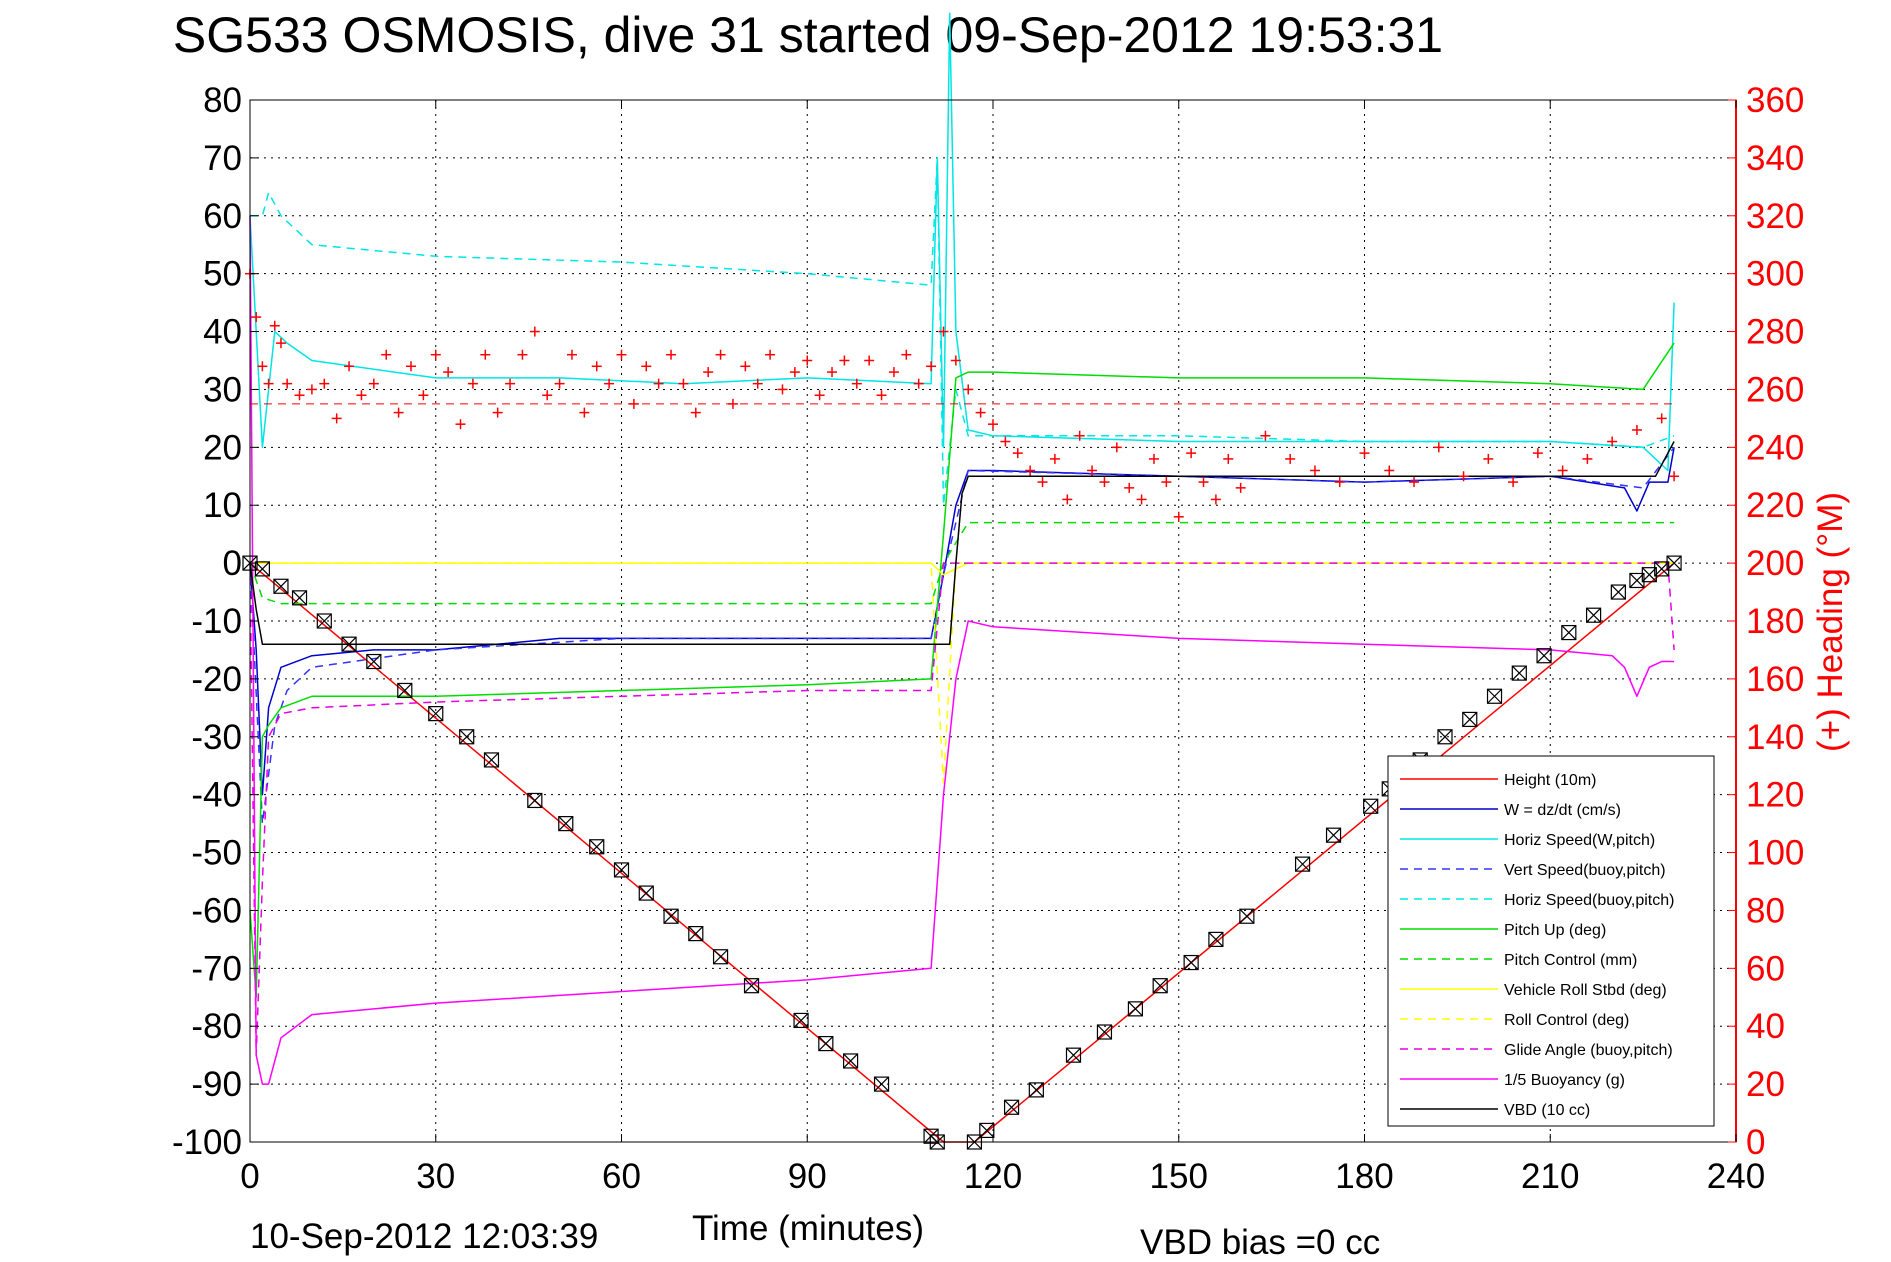 The width and height of the screenshot is (1891, 1262). Describe the element at coordinates (1775, 447) in the screenshot. I see `right-tick-label: 240` at that location.